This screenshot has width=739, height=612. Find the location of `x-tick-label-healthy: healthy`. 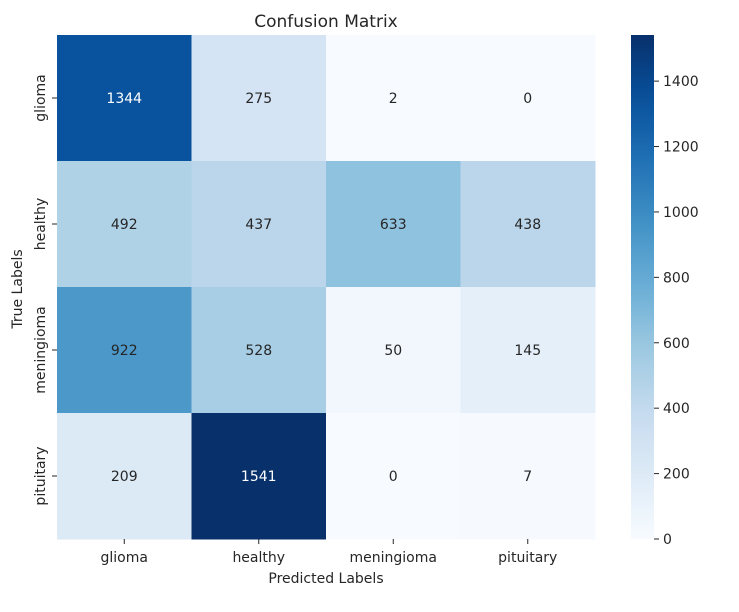

x-tick-label-healthy: healthy is located at coordinates (258, 558).